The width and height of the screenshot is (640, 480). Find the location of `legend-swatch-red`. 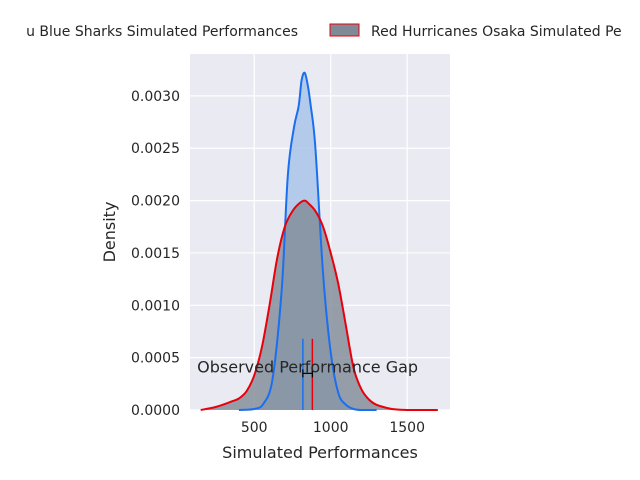

legend-swatch-red is located at coordinates (344, 30).